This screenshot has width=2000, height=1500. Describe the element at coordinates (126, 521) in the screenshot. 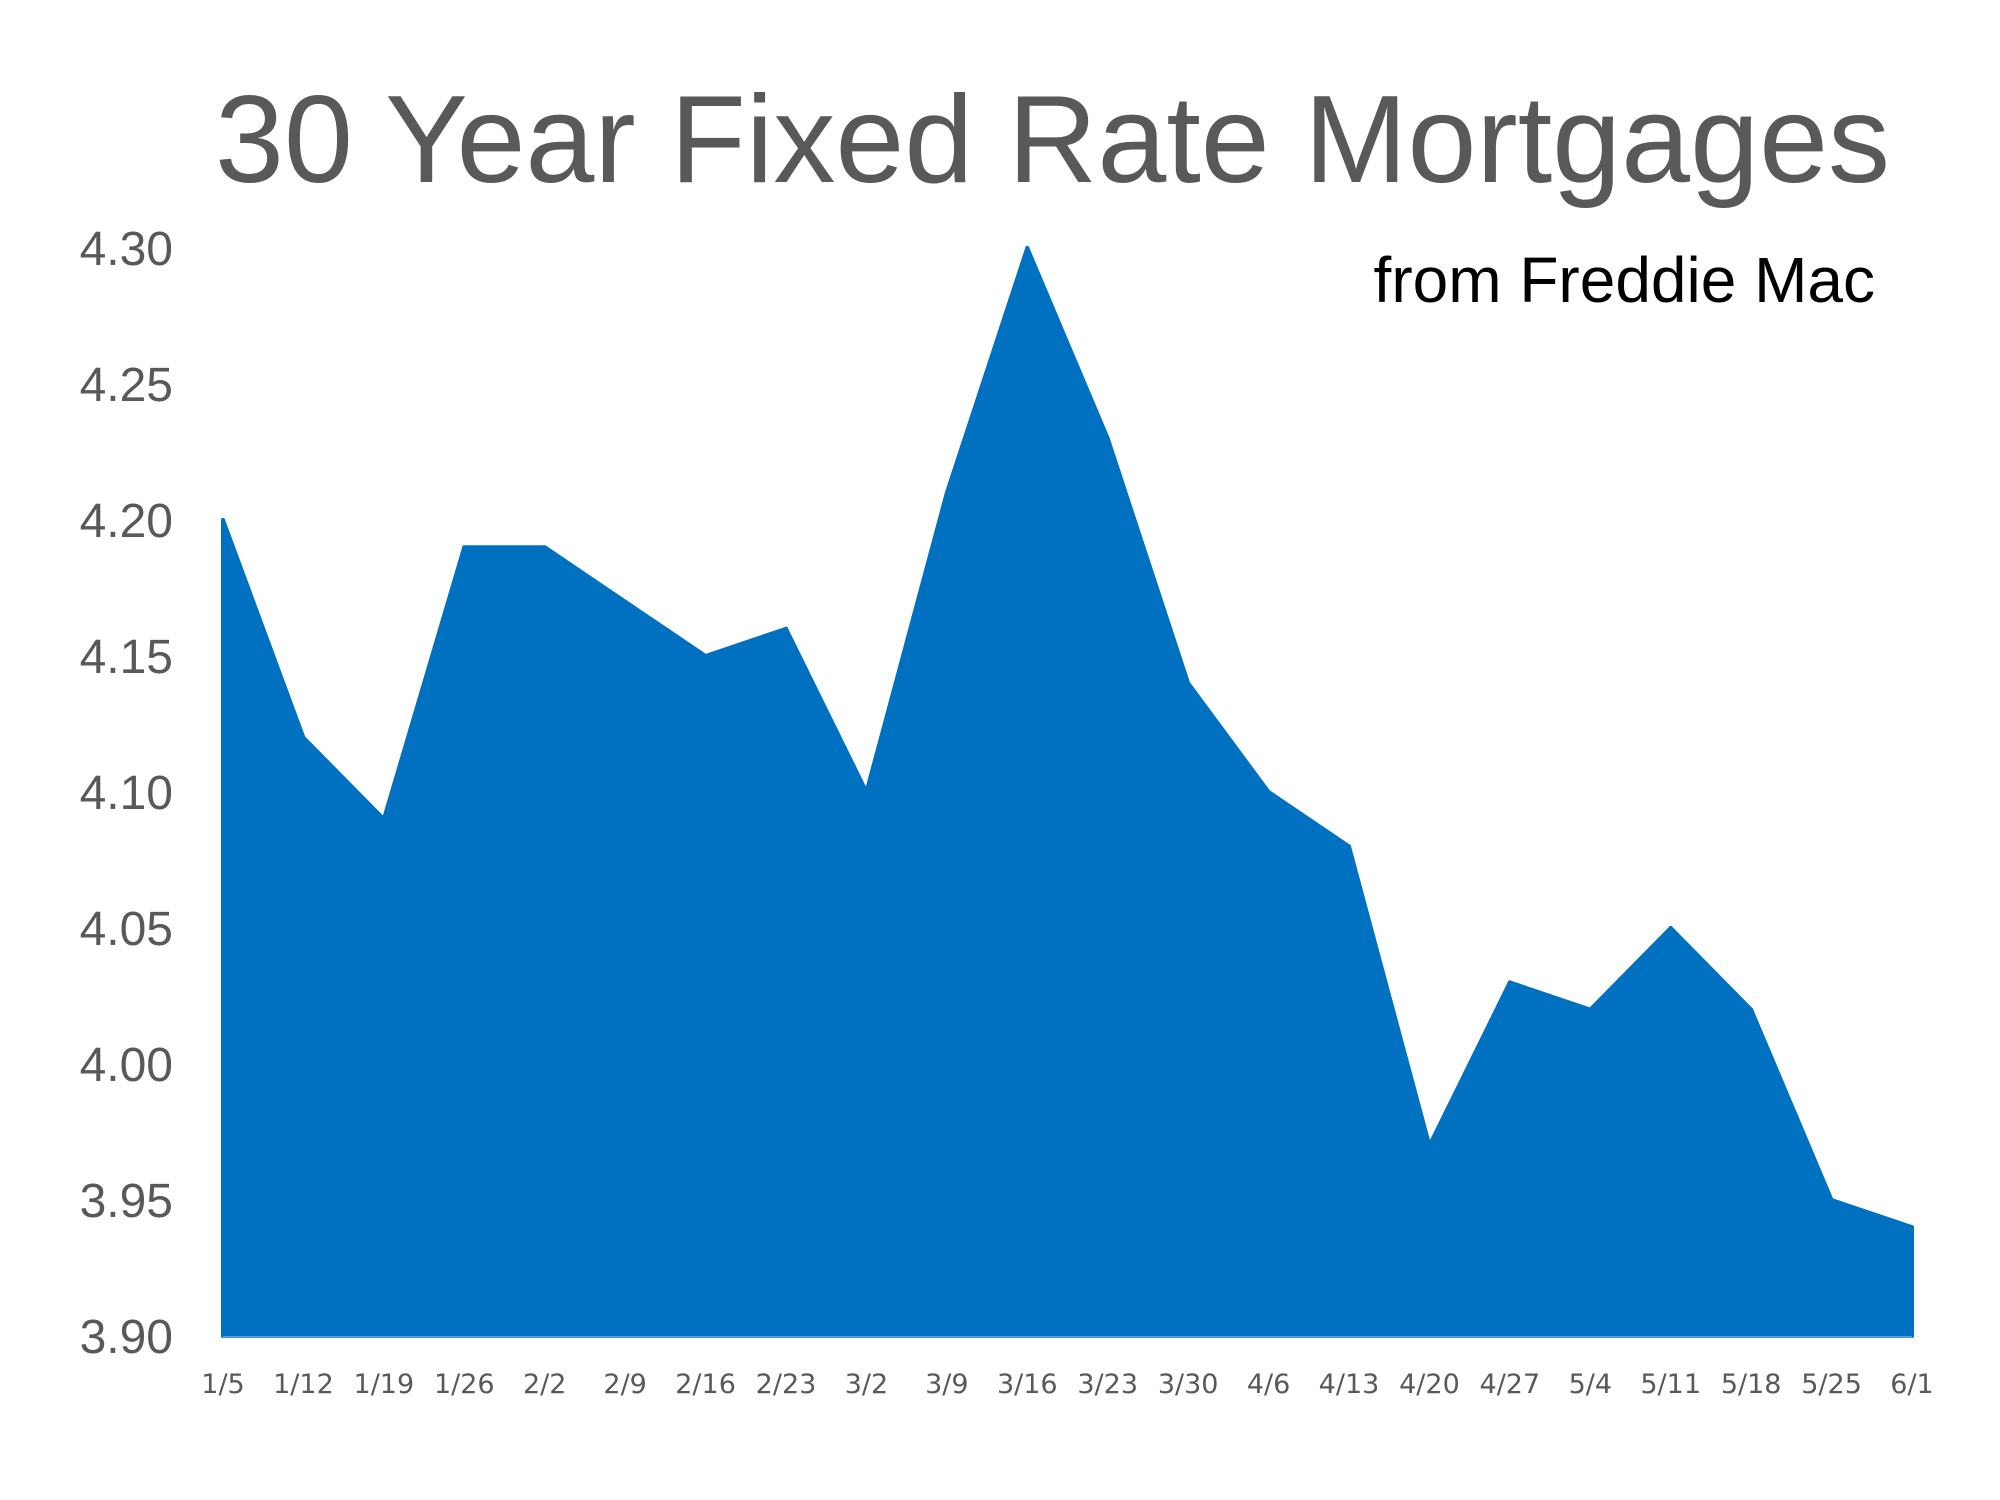

I see `y-tick-label: 4.20` at that location.